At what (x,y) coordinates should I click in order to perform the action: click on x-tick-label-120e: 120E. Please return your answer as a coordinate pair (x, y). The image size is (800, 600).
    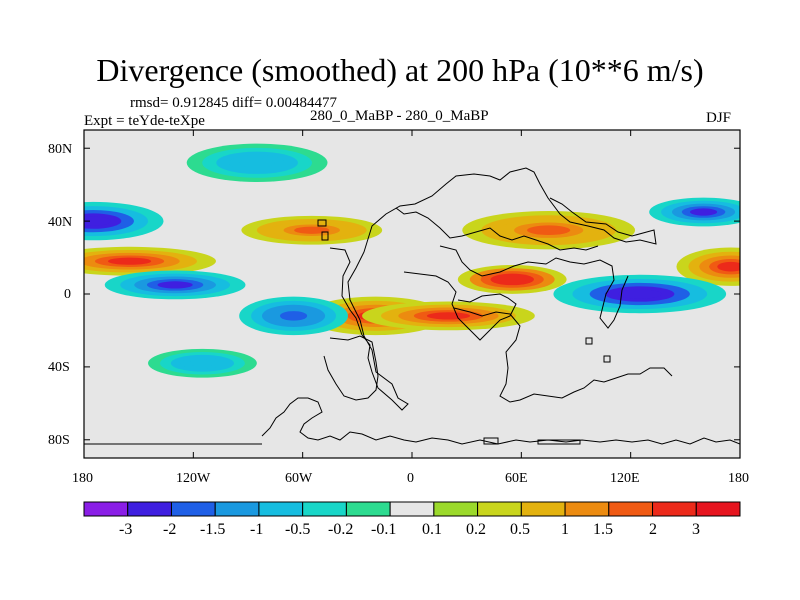
    Looking at the image, I should click on (625, 478).